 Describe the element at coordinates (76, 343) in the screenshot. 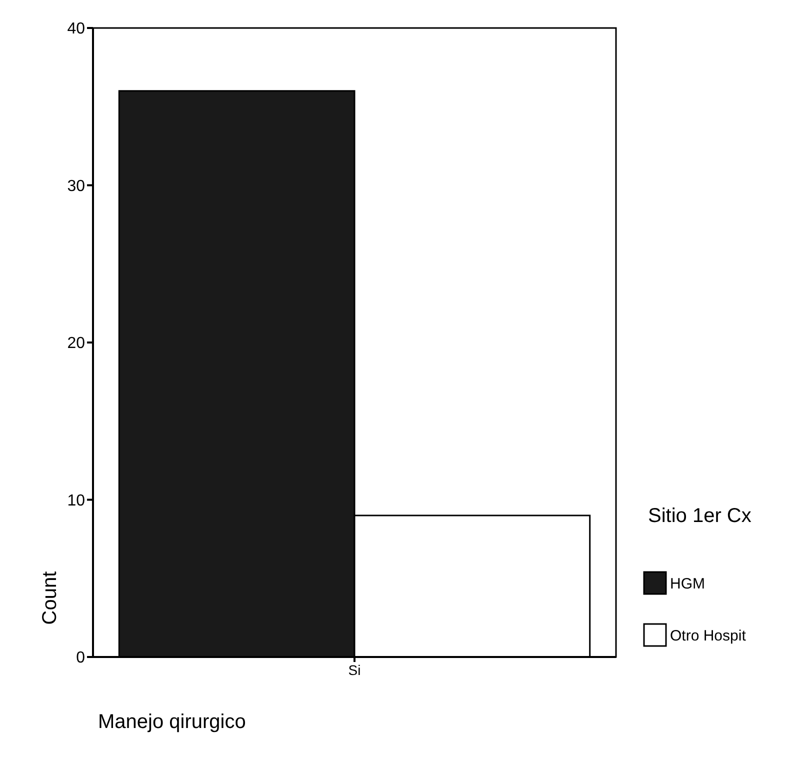

I see `y-tick-label: 20` at that location.